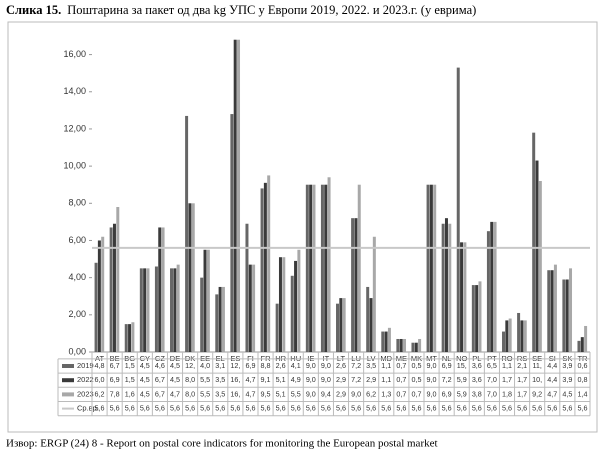 The width and height of the screenshot is (603, 454). What do you see at coordinates (205, 365) in the screenshot?
I see `table-cell: 4,0` at bounding box center [205, 365].